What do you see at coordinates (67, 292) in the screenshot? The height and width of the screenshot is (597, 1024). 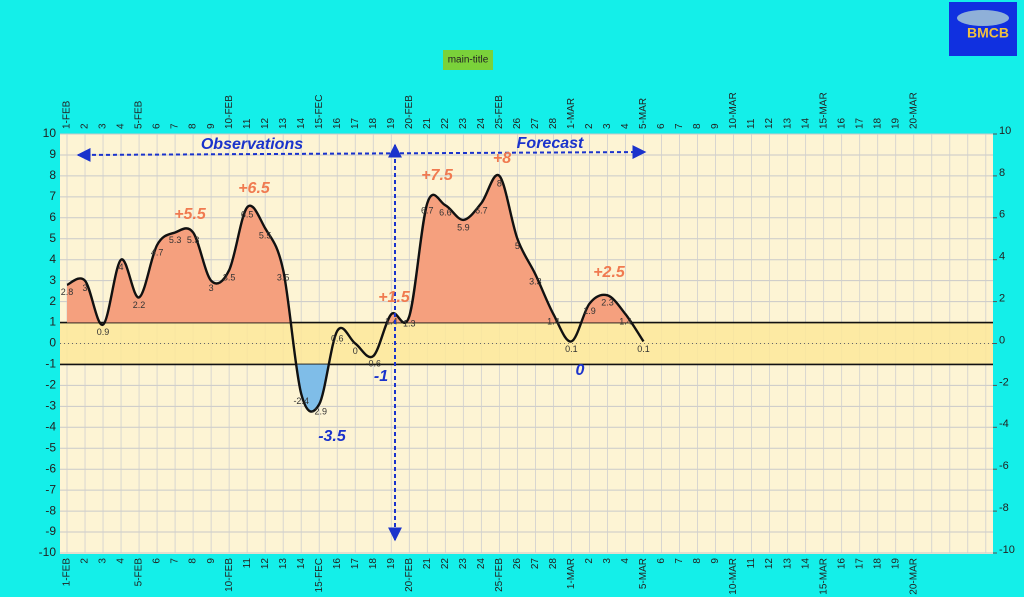 I see `data-label: 2.8` at bounding box center [67, 292].